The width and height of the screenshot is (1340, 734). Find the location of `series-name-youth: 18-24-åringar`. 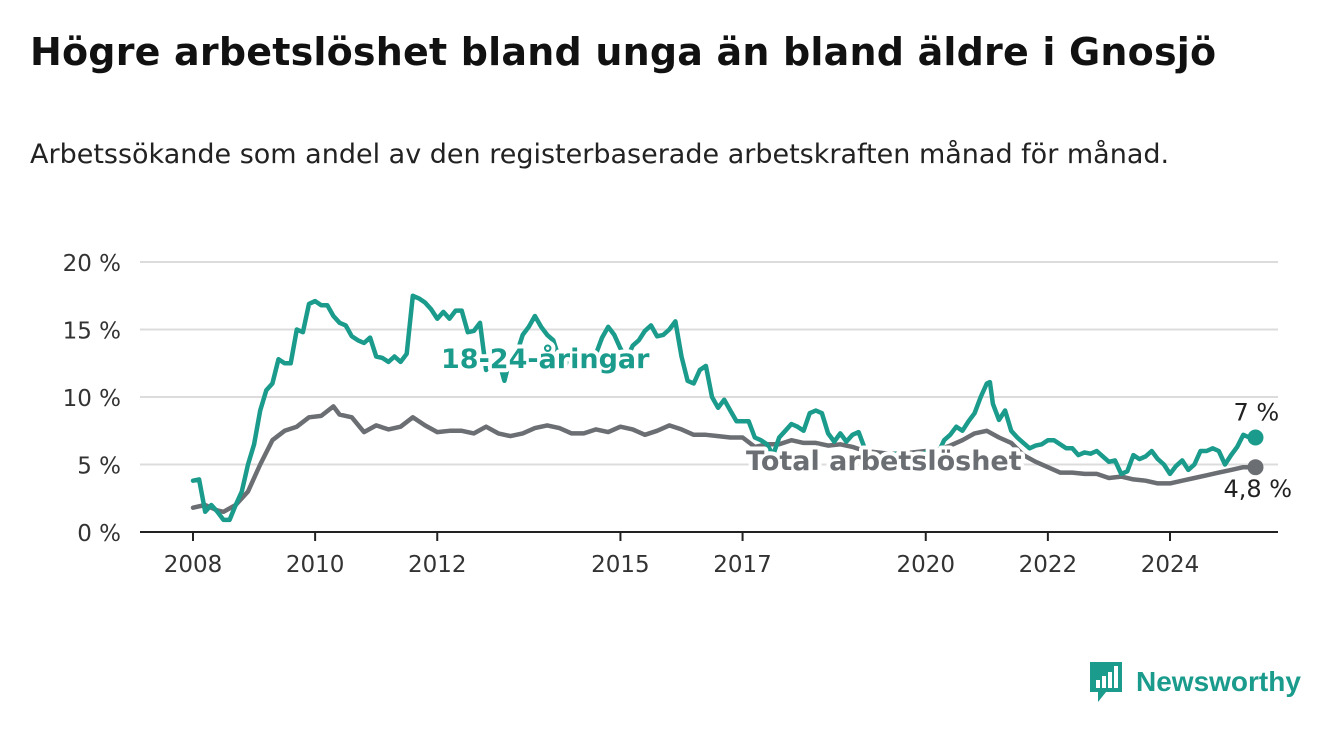

series-name-youth: 18-24-åringar is located at coordinates (545, 359).